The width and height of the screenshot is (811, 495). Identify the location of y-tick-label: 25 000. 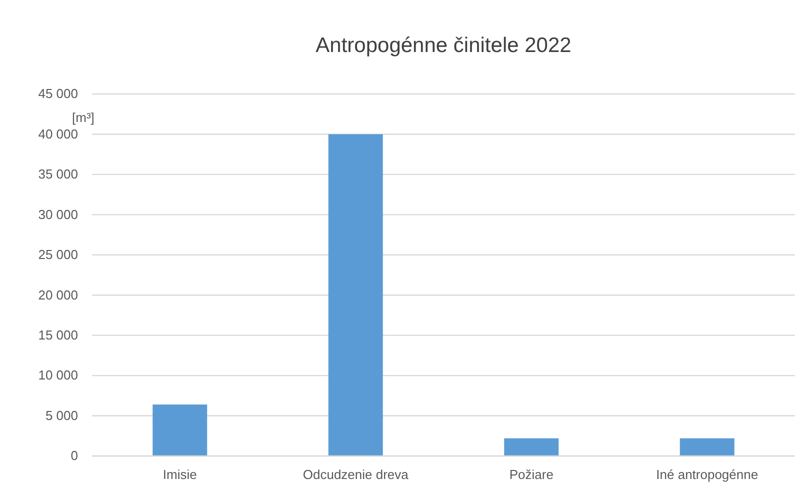
(58, 254).